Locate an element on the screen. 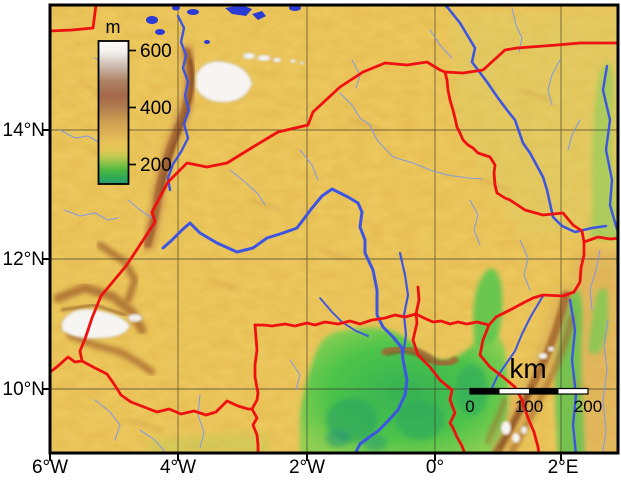 This screenshot has height=480, width=621. scale-tick-0: 0 is located at coordinates (469, 406).